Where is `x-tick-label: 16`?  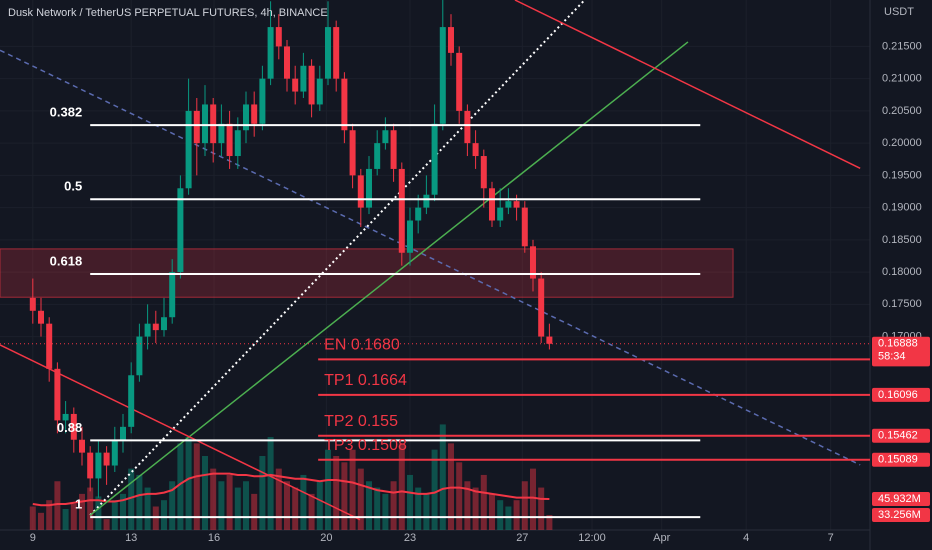 x-tick-label: 16 is located at coordinates (214, 538).